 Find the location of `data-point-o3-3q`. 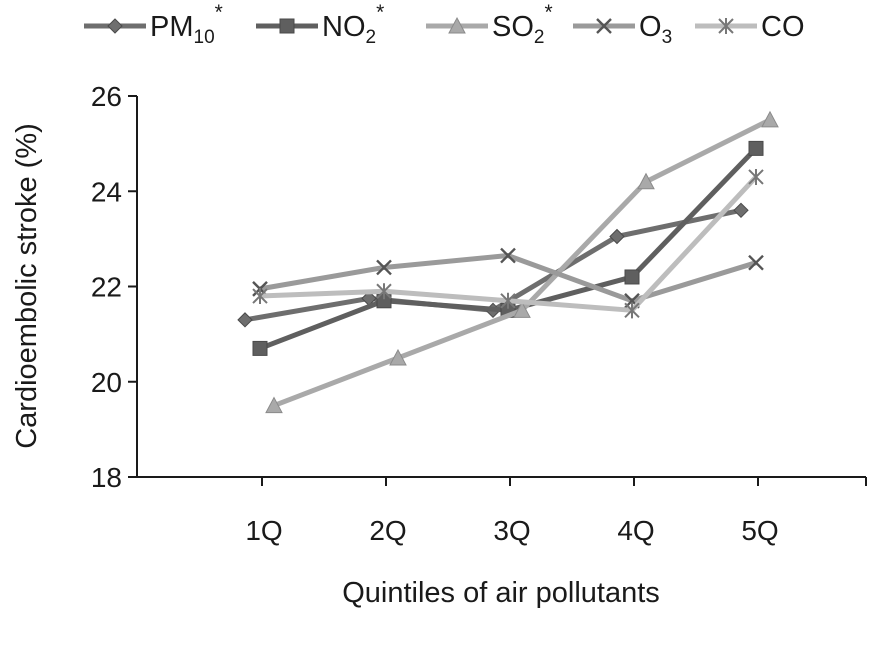

data-point-o3-3q is located at coordinates (508, 255).